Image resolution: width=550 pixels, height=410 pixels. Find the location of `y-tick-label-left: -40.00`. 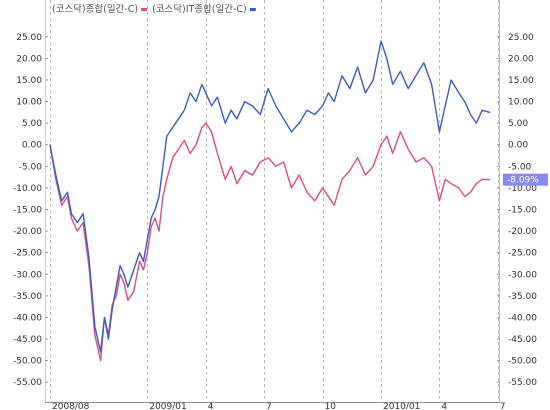

y-tick-label-left: -40.00 is located at coordinates (27, 318).